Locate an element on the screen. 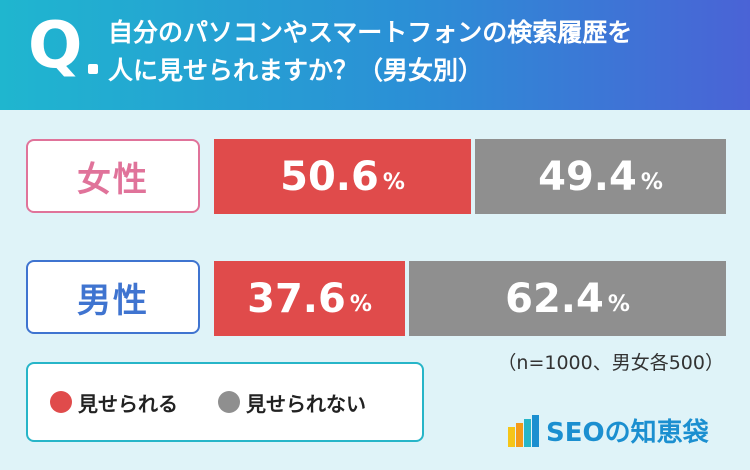 The image size is (750, 470). legend-swatch-yes-icon is located at coordinates (61, 402).